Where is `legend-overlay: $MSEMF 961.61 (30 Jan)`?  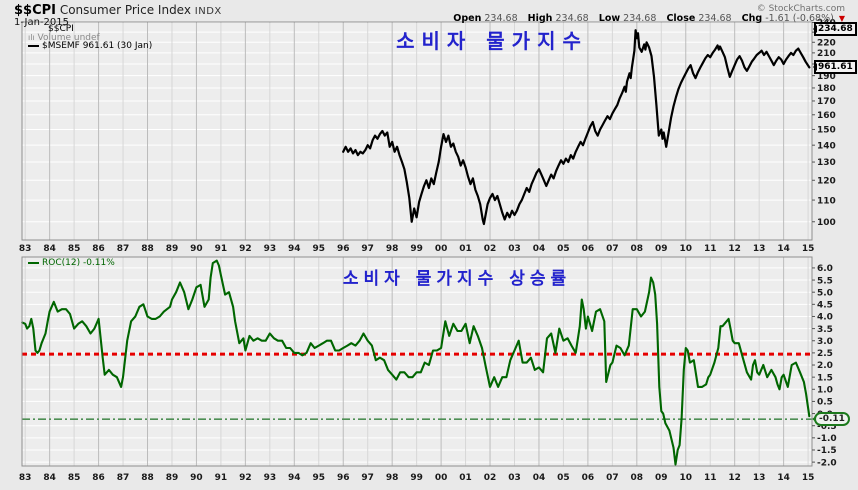
legend-overlay: $MSEMF 961.61 (30 Jan) is located at coordinates (90, 46).